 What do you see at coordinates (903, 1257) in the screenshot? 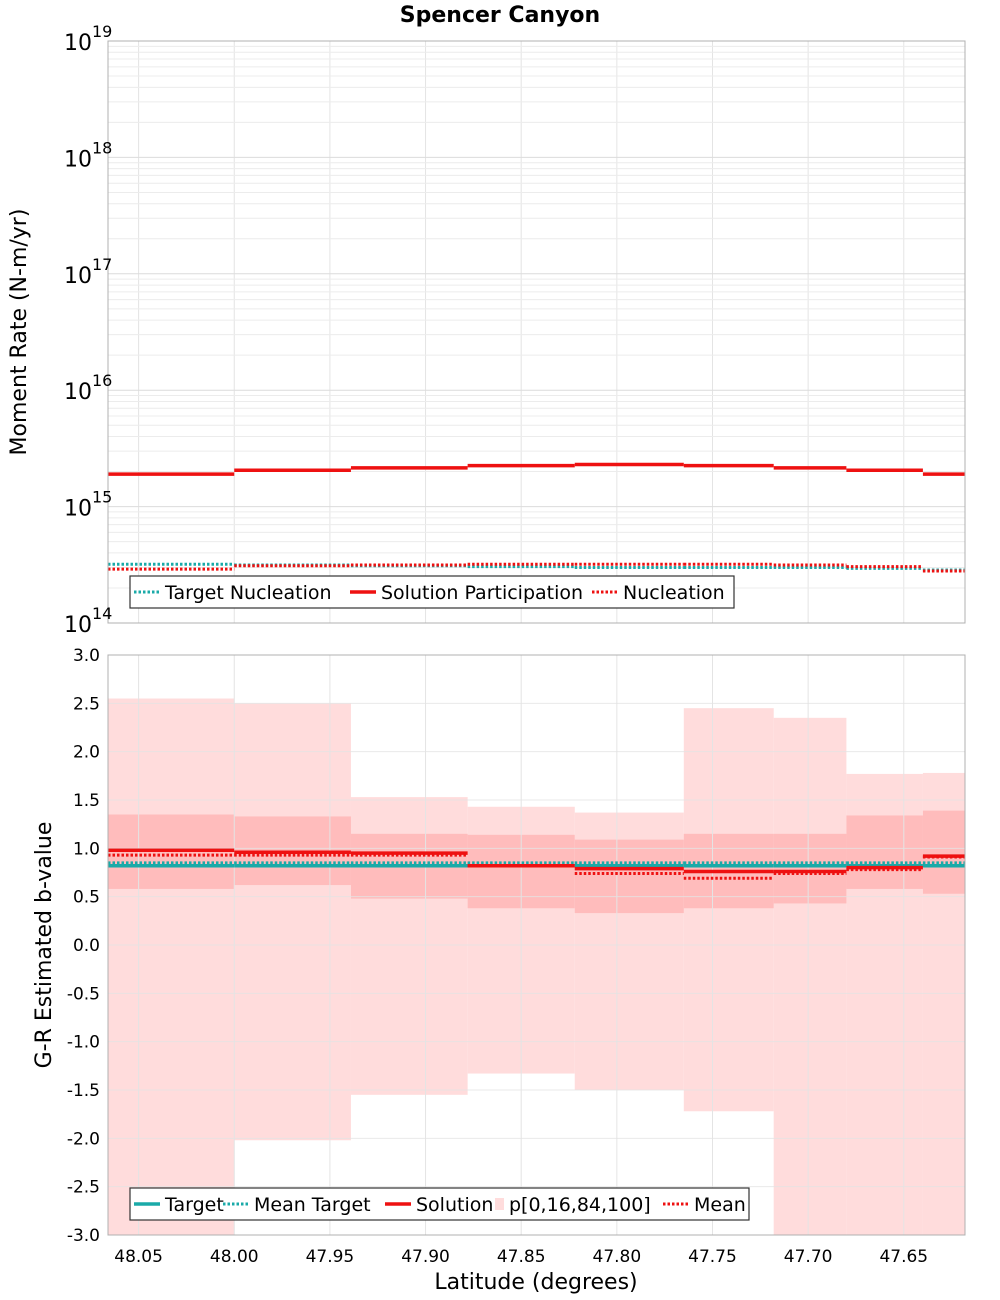
I see `x-tick-label: 47.65` at bounding box center [903, 1257].